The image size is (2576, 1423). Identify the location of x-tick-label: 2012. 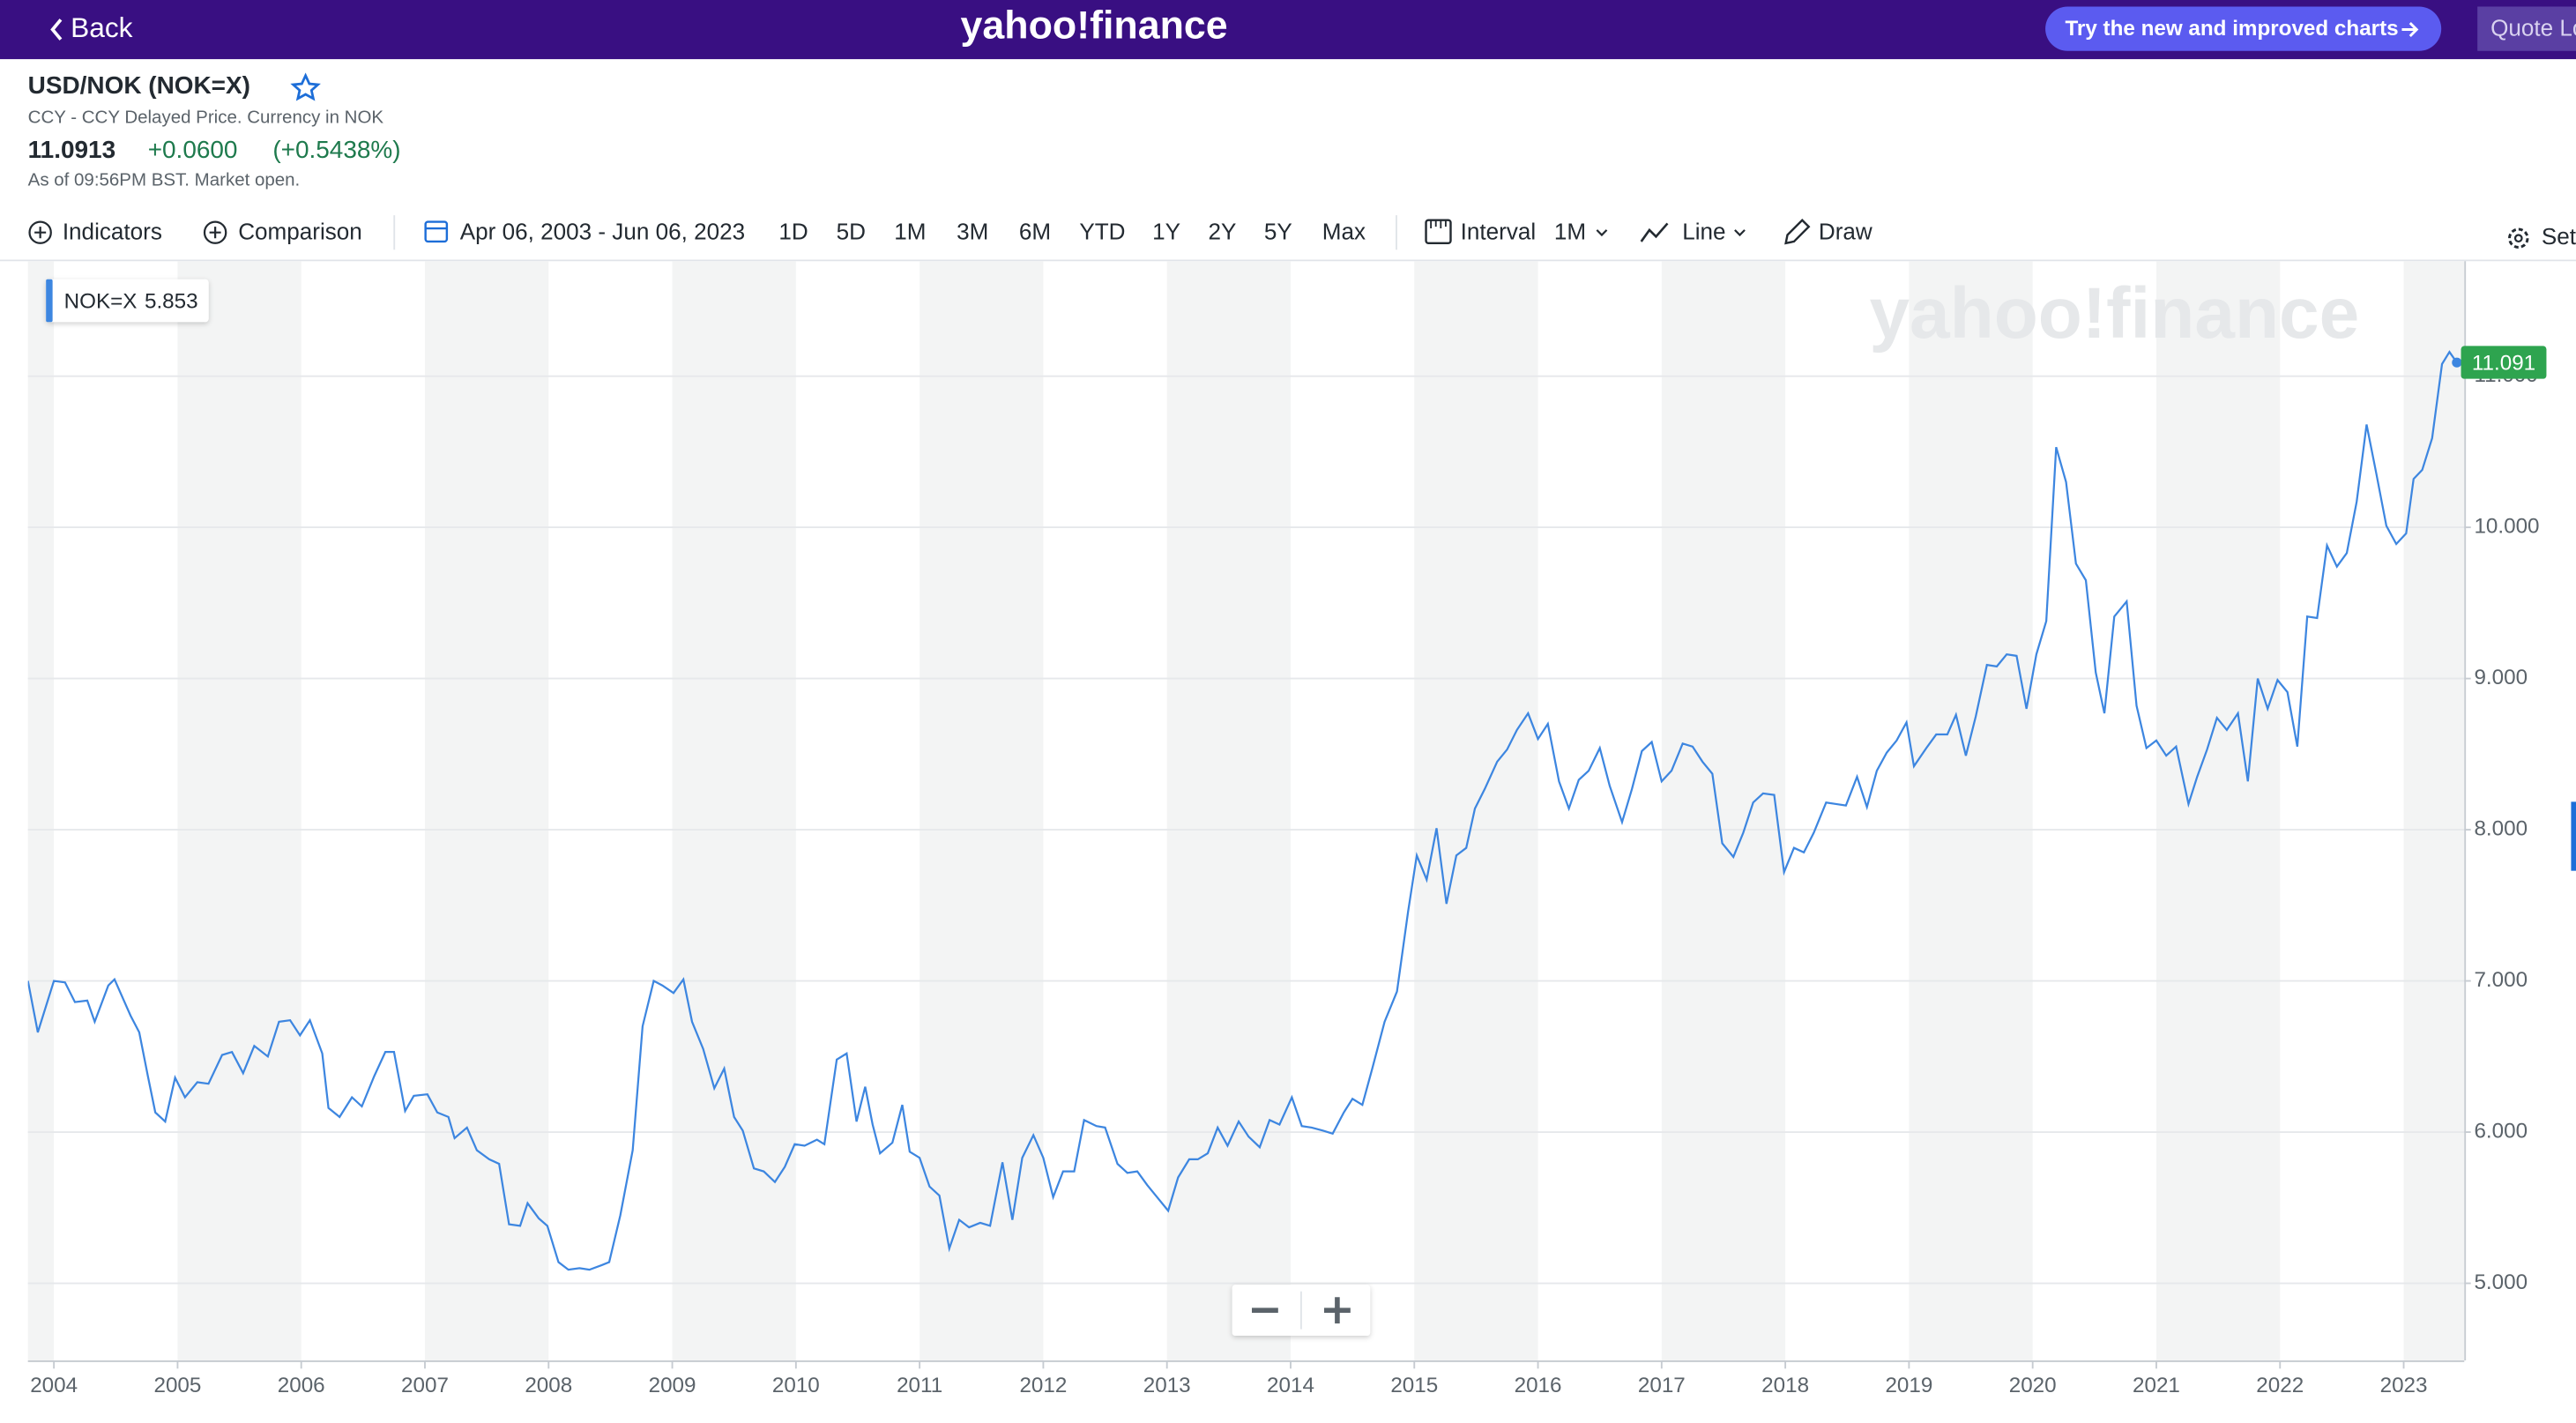
(1043, 1385).